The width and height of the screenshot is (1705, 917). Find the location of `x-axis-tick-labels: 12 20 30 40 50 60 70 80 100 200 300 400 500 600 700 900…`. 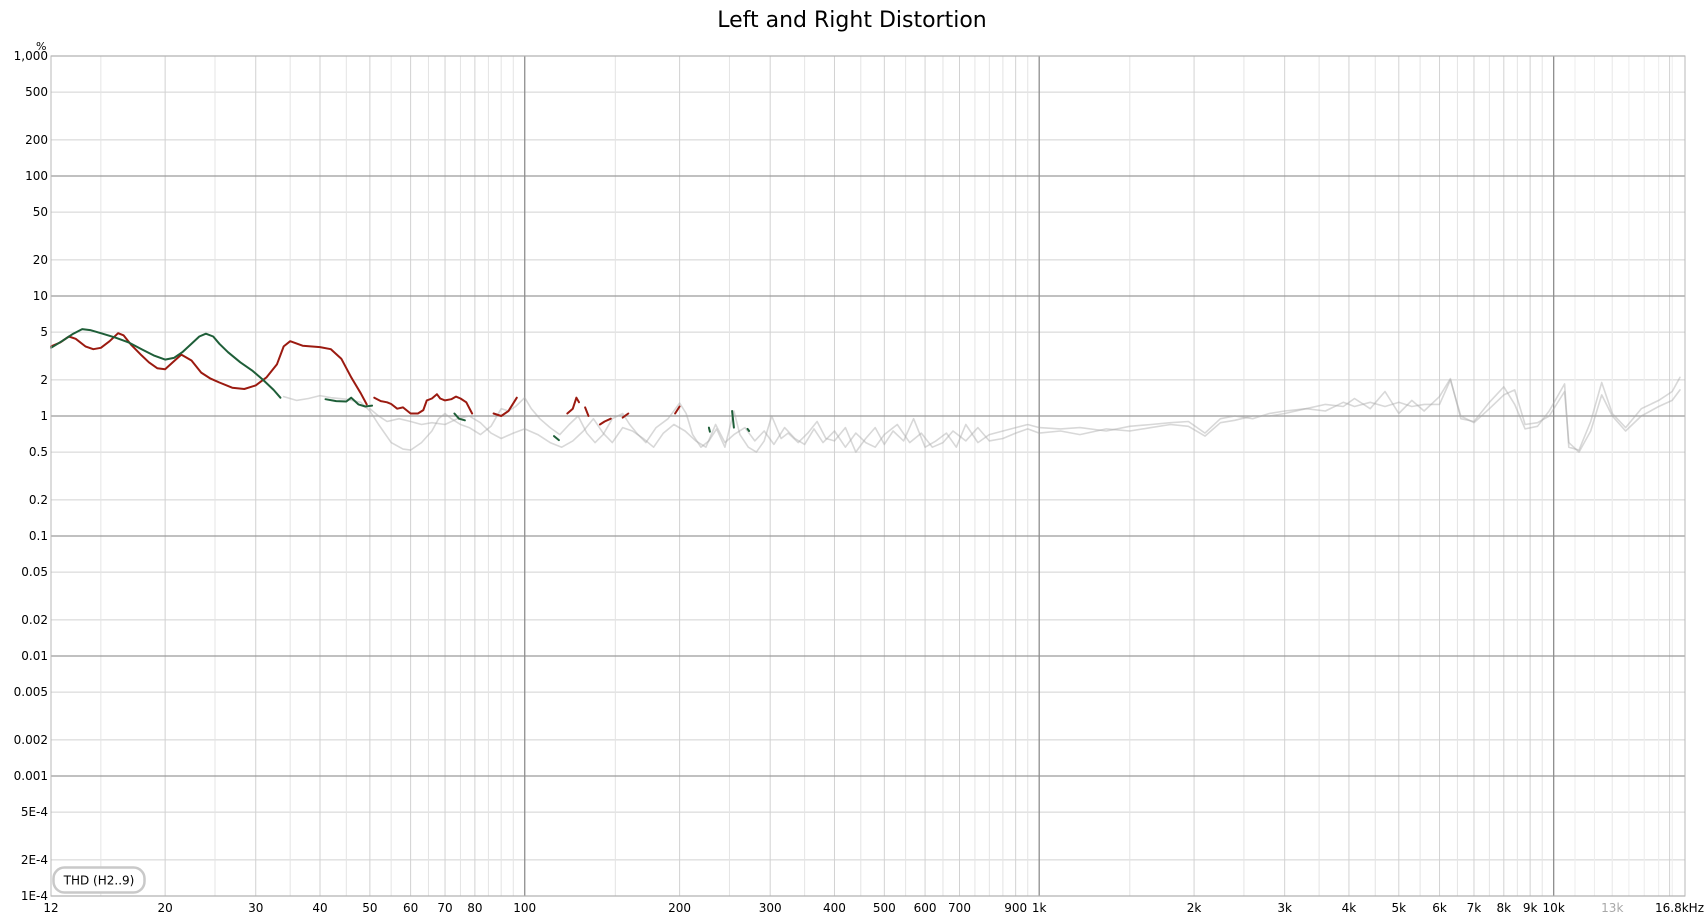

x-axis-tick-labels: 12 20 30 40 50 60 70 80 100 200 300 400 500 600 700 900… is located at coordinates (873, 908).